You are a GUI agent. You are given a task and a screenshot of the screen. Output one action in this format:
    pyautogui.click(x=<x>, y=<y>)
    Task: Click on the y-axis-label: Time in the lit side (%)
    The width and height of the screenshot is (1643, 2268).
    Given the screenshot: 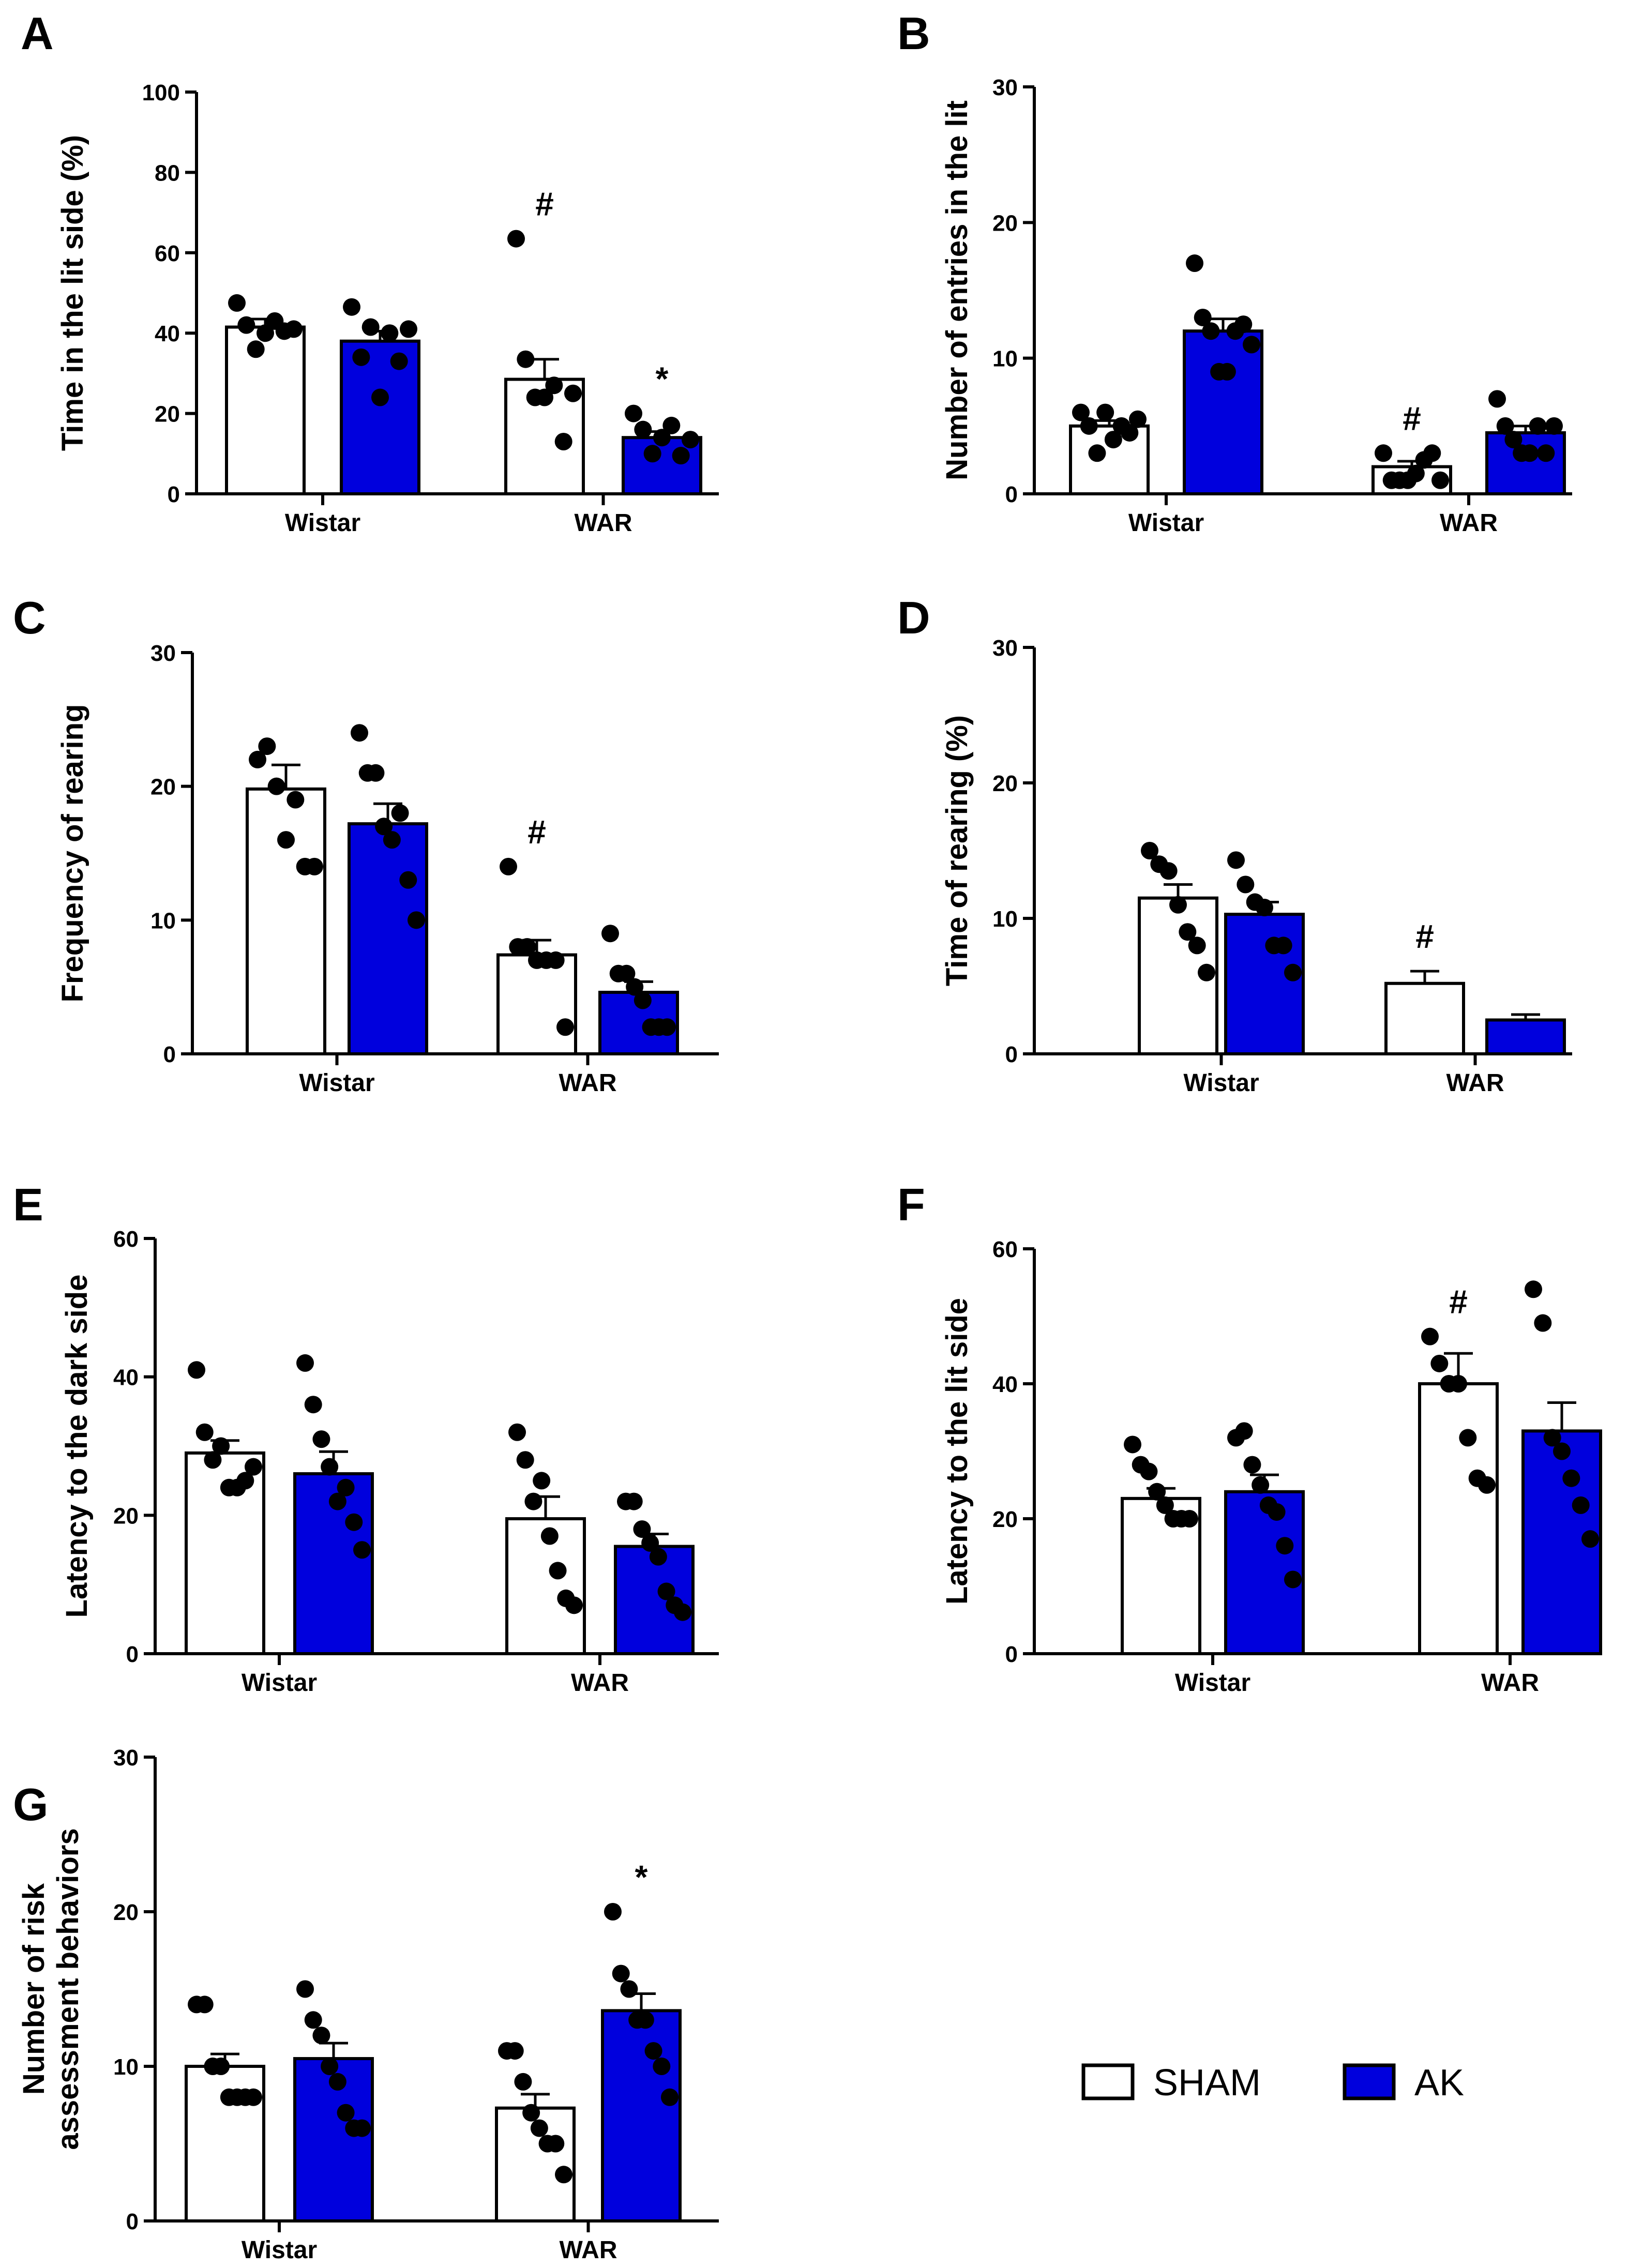 What is the action you would take?
    pyautogui.click(x=72, y=293)
    